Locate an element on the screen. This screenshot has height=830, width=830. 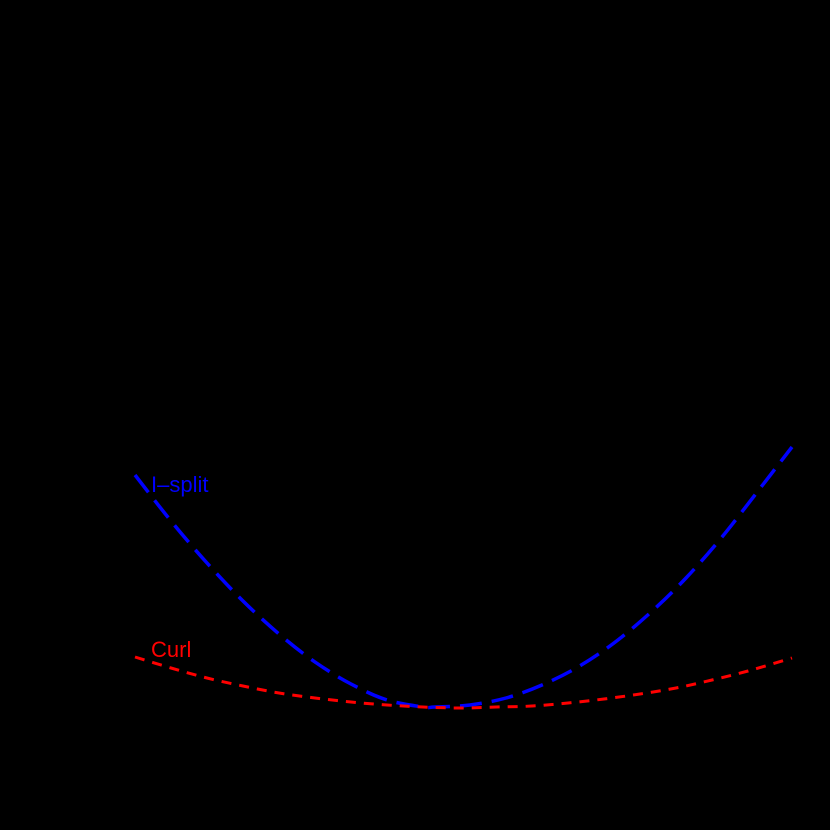
series-line-curl is located at coordinates (463, 682).